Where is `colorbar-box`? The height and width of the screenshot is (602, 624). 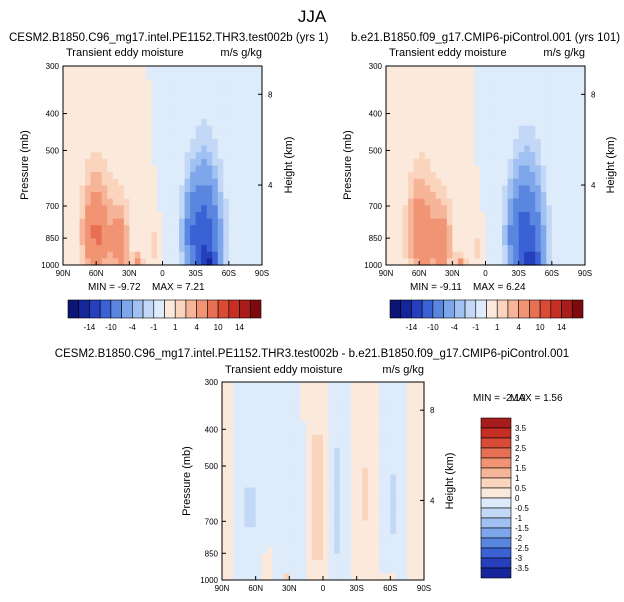
colorbar-box is located at coordinates (180, 309).